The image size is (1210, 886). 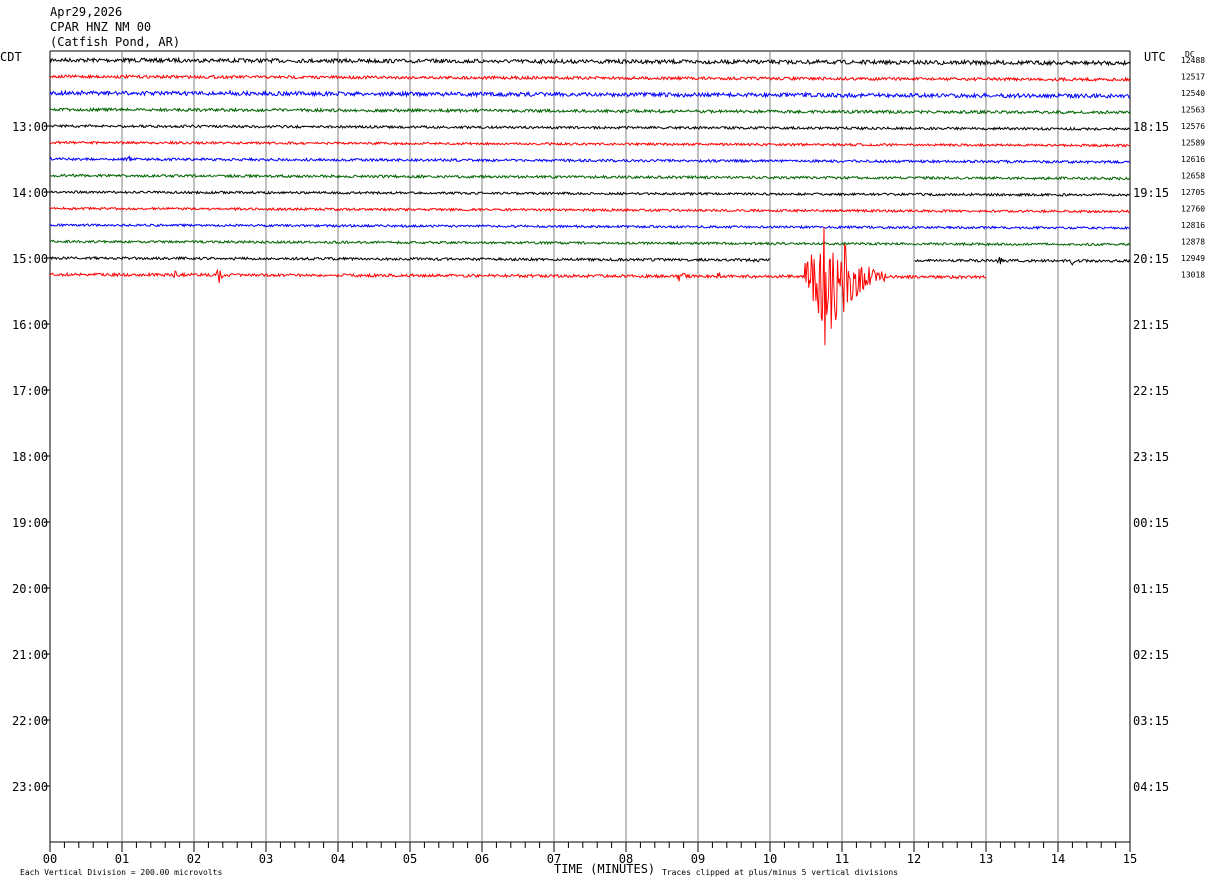 What do you see at coordinates (50, 859) in the screenshot?
I see `x-tick-label: 00` at bounding box center [50, 859].